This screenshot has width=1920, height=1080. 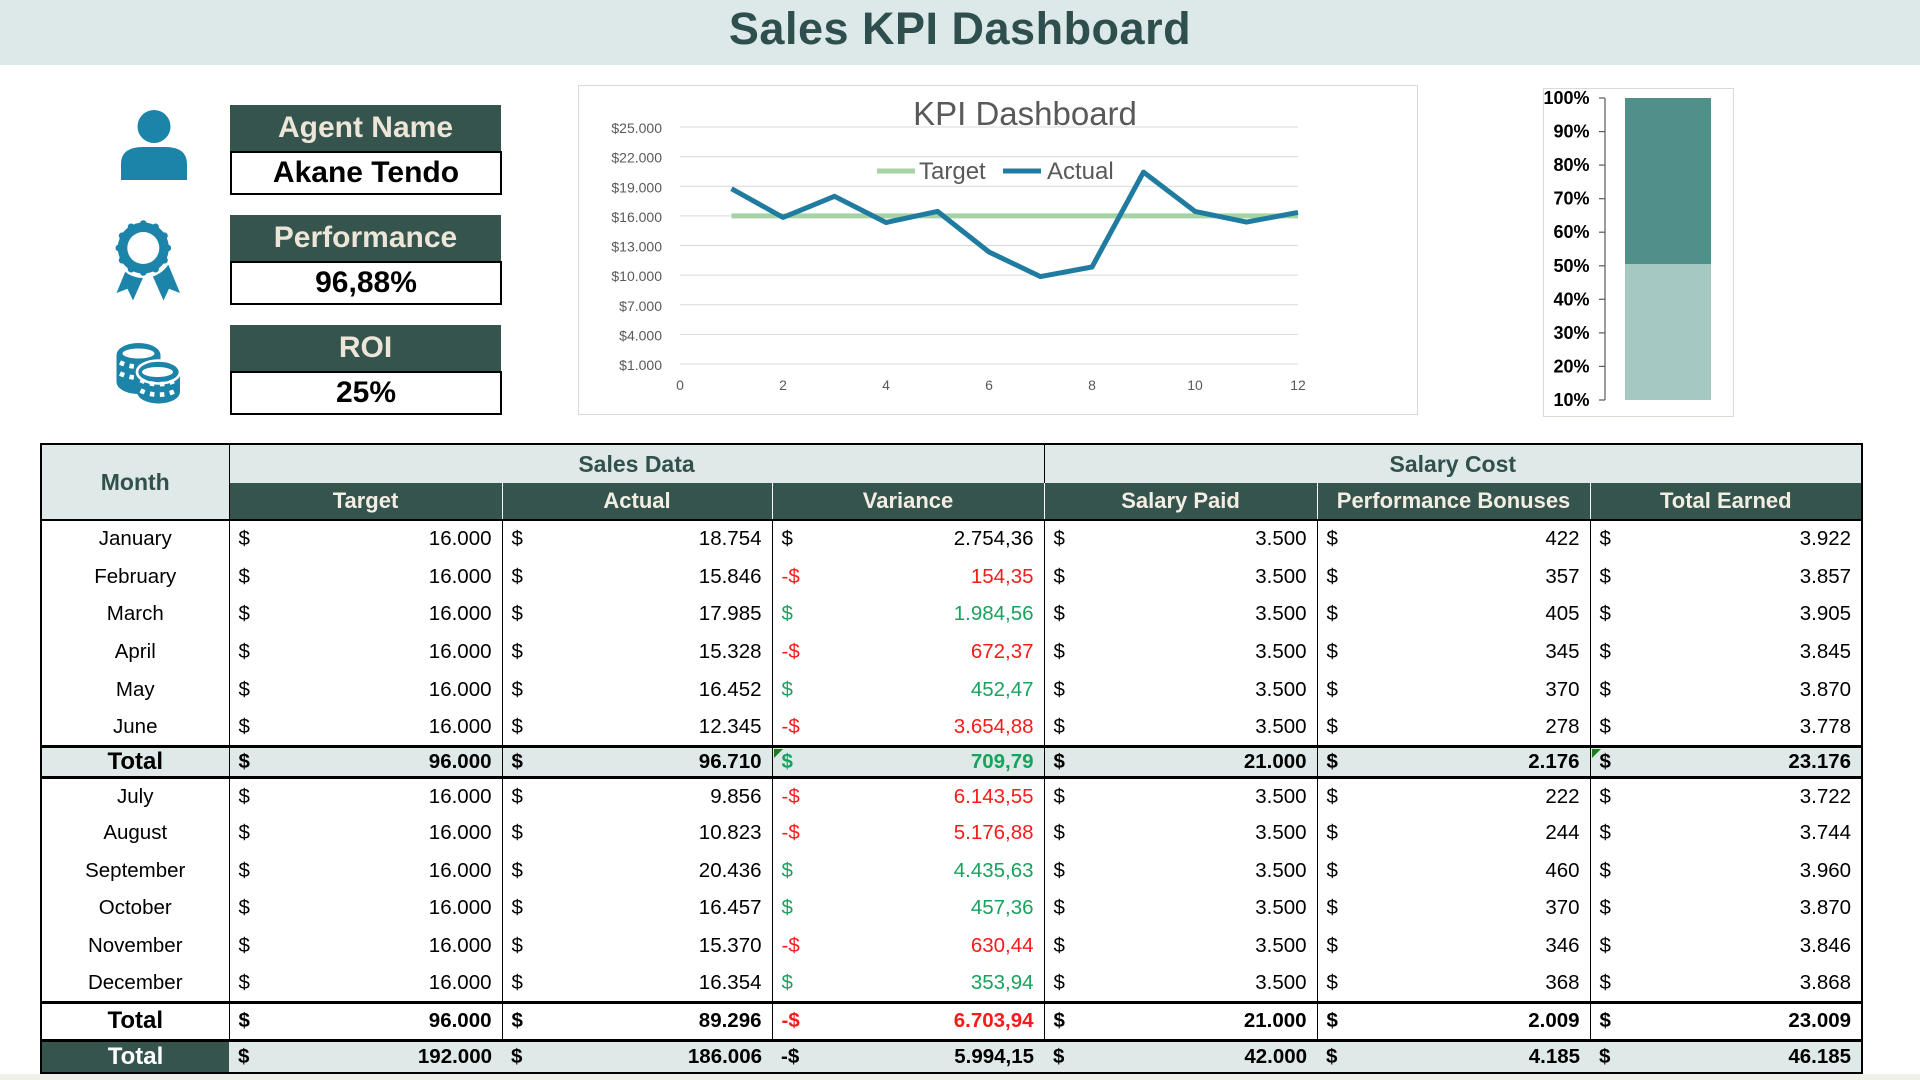 I want to click on svg-text: 8, so click(x=1092, y=385).